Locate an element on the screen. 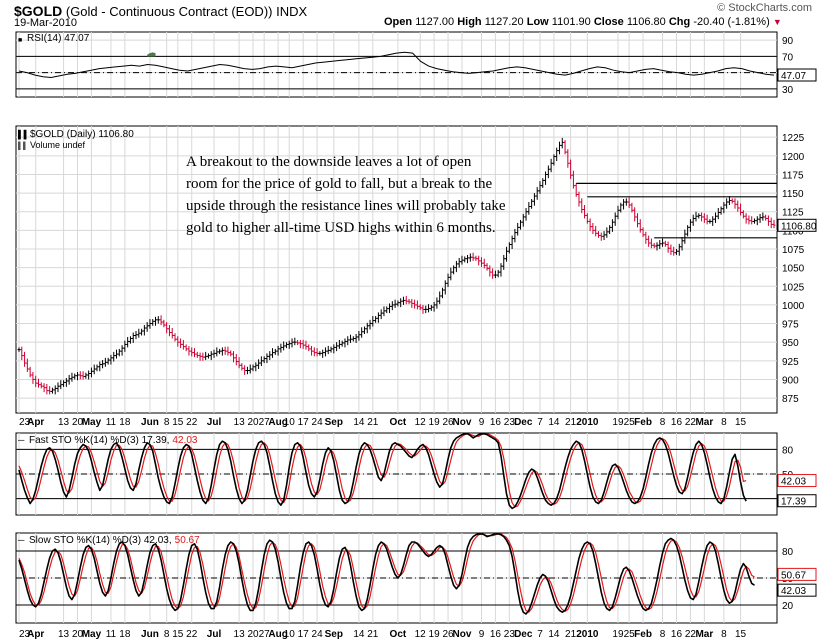  x-axis-upper-tick-label: 14 is located at coordinates (359, 422).